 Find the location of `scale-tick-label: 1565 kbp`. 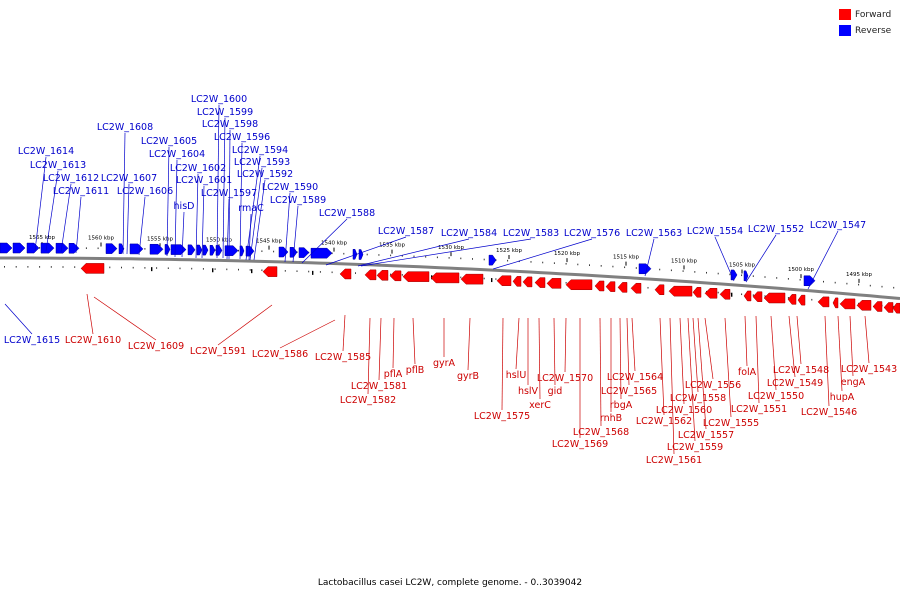

scale-tick-label: 1565 kbp is located at coordinates (42, 238).